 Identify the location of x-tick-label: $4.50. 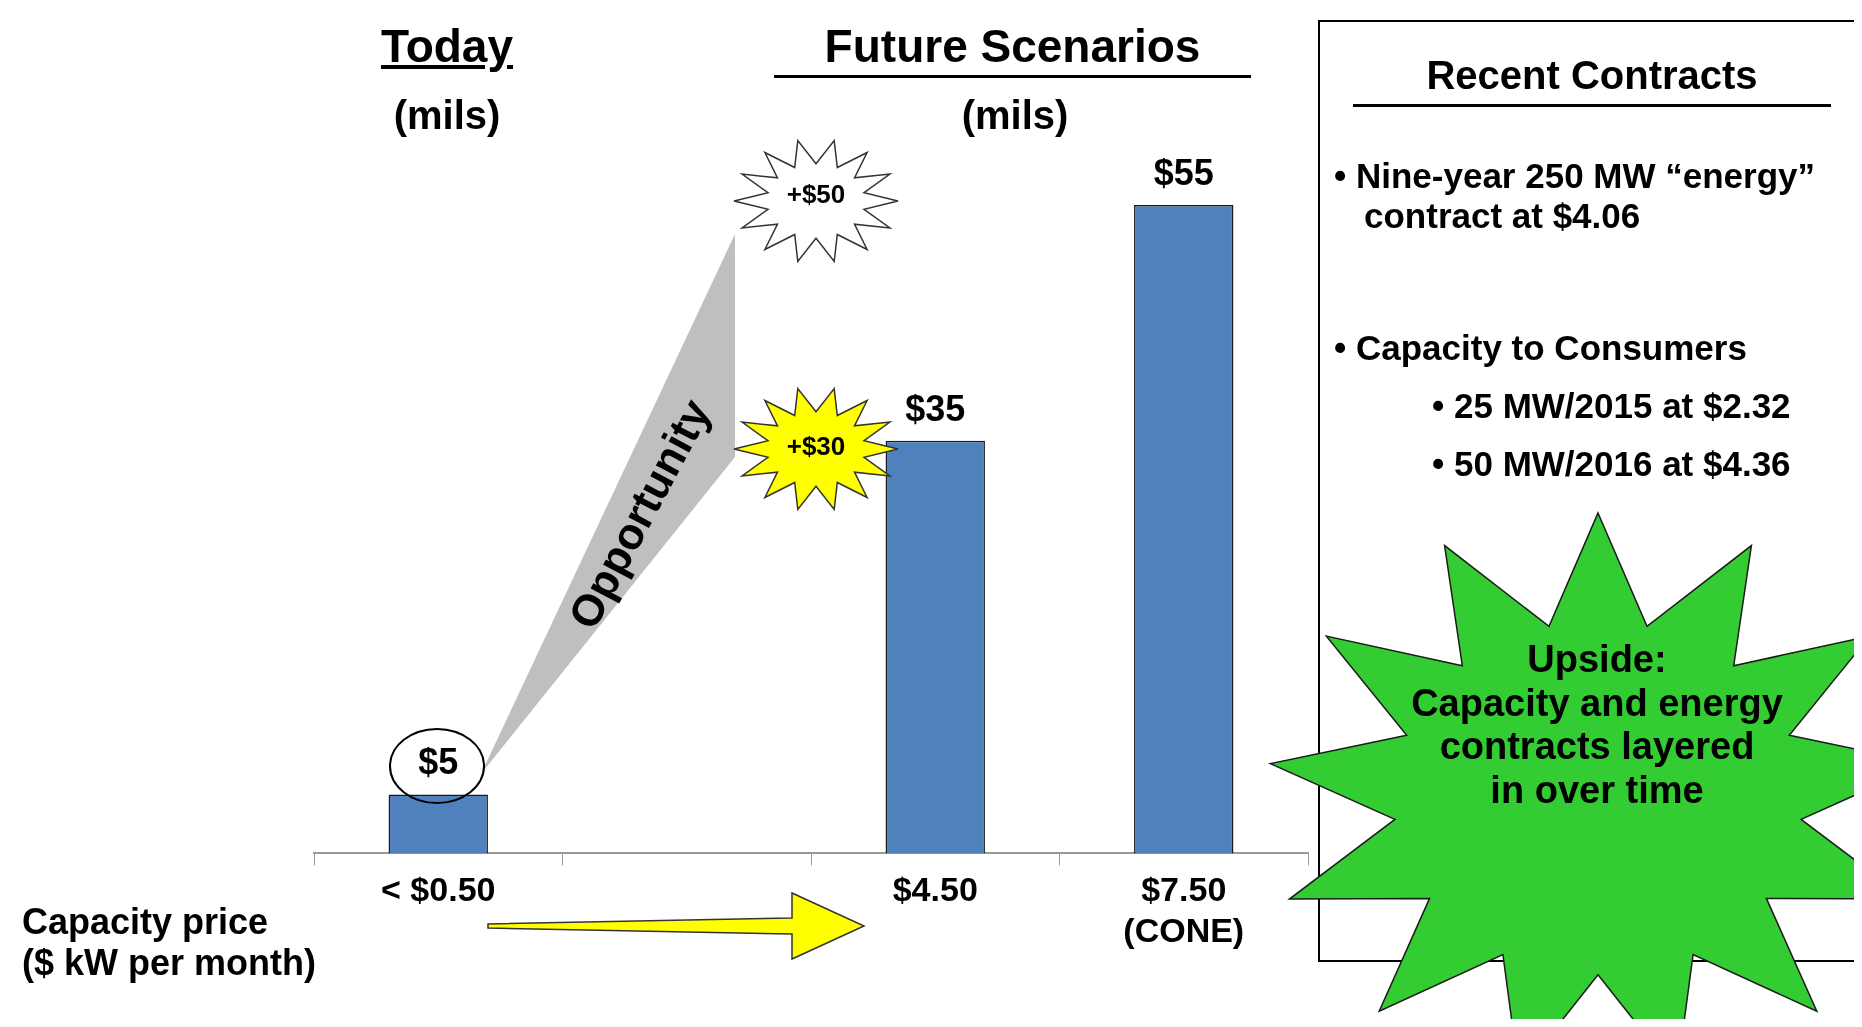
(935, 889).